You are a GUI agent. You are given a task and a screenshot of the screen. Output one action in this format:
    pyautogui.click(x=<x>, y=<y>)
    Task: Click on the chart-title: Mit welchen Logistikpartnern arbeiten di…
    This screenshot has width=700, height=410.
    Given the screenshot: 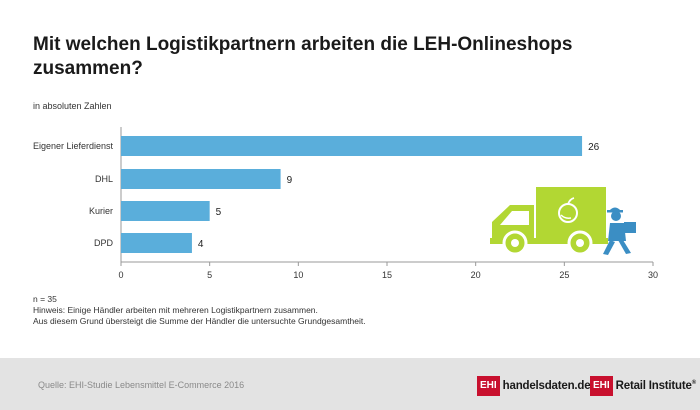 What is the action you would take?
    pyautogui.click(x=303, y=56)
    